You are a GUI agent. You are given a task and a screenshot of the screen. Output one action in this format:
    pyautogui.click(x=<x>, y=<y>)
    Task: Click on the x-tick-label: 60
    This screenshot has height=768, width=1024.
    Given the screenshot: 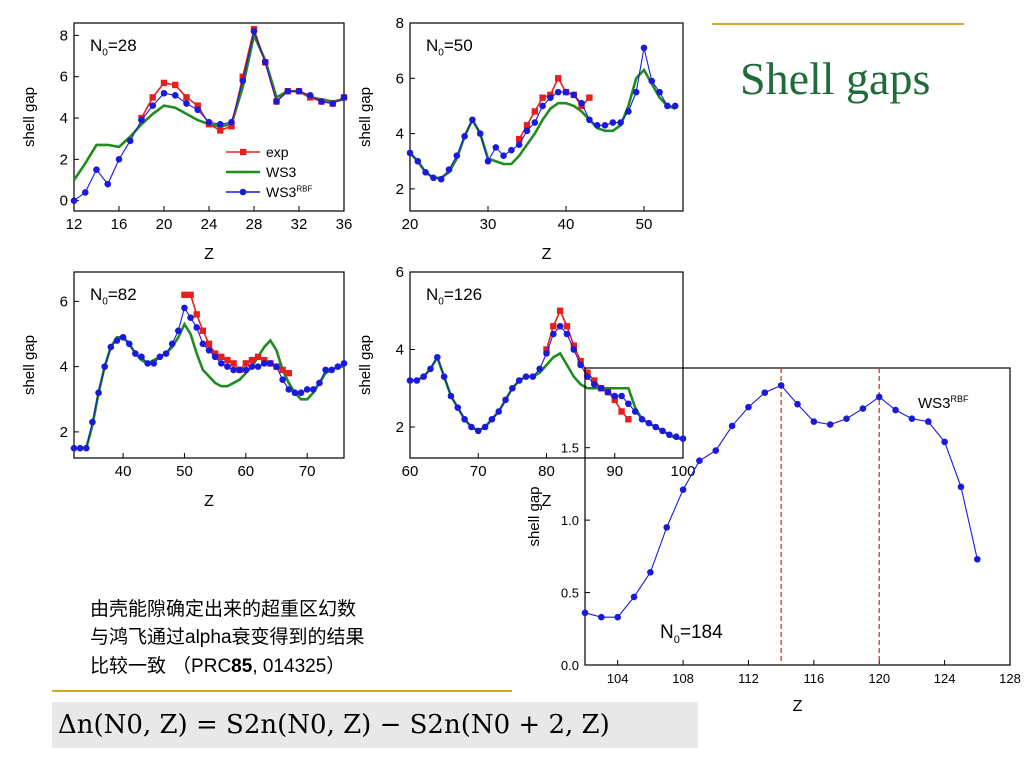 What is the action you would take?
    pyautogui.click(x=410, y=471)
    